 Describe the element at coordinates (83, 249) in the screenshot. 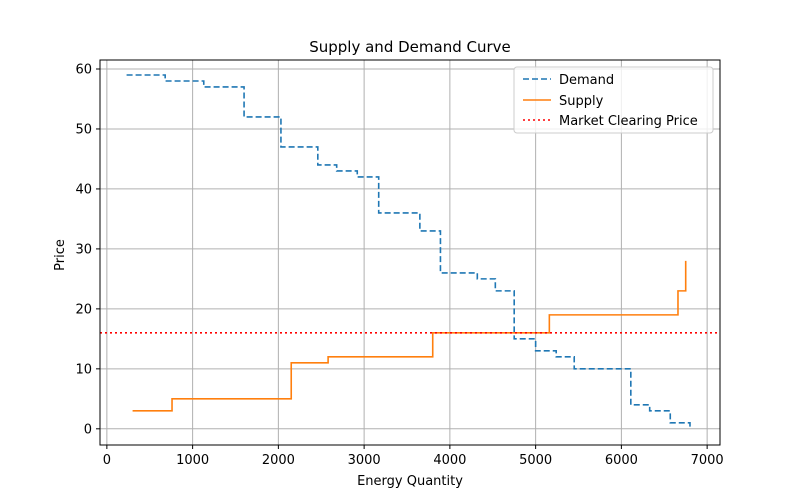

I see `y-tick-label: 30` at that location.